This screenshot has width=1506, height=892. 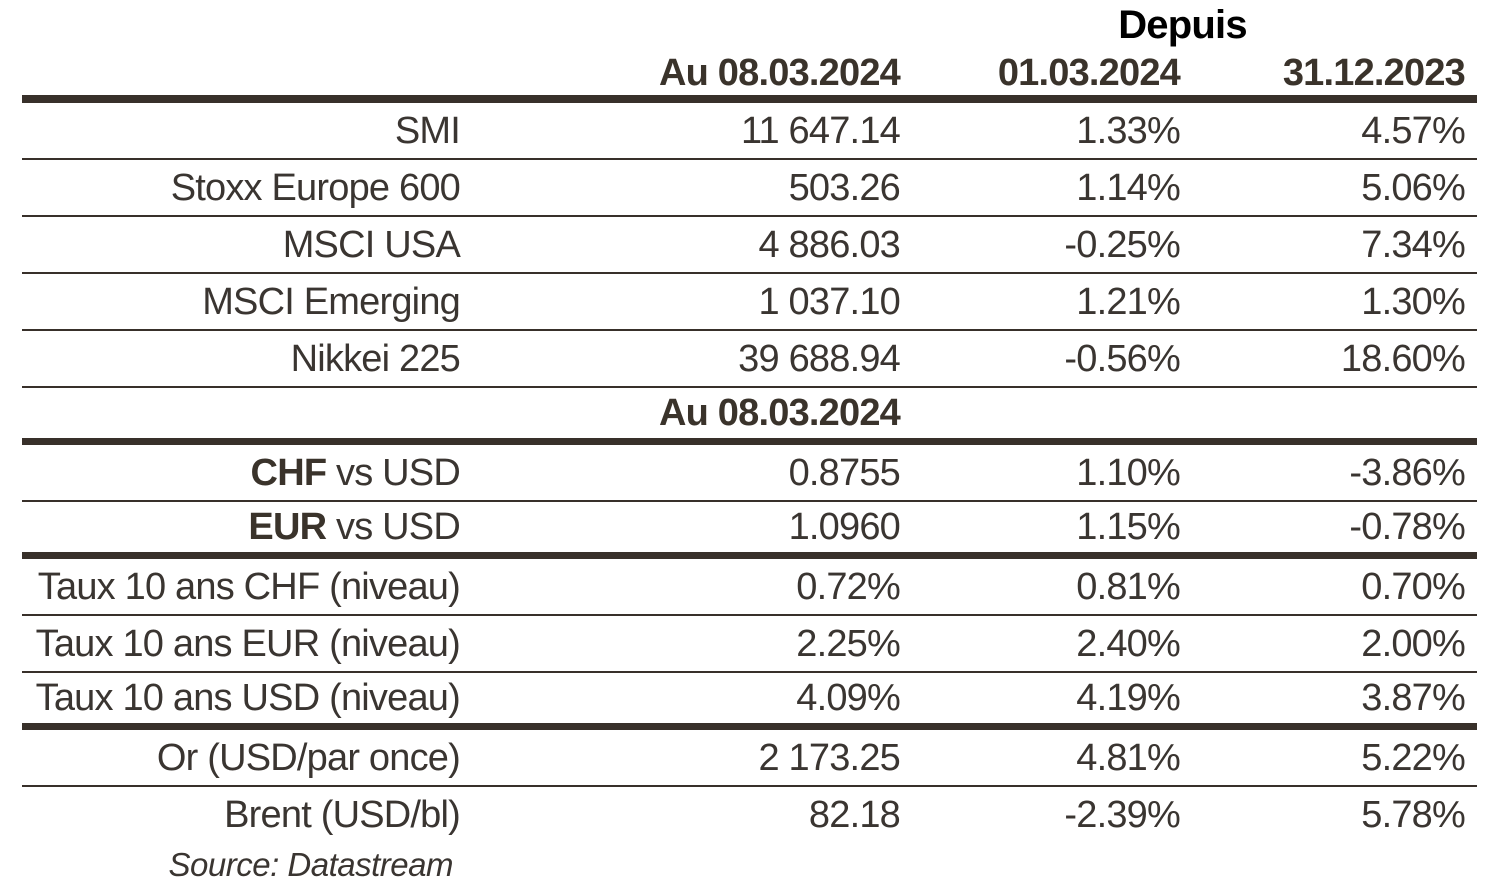 I want to click on table-row-smi: SMI 11 647.14 1.33% 4.57%, so click(x=749, y=131).